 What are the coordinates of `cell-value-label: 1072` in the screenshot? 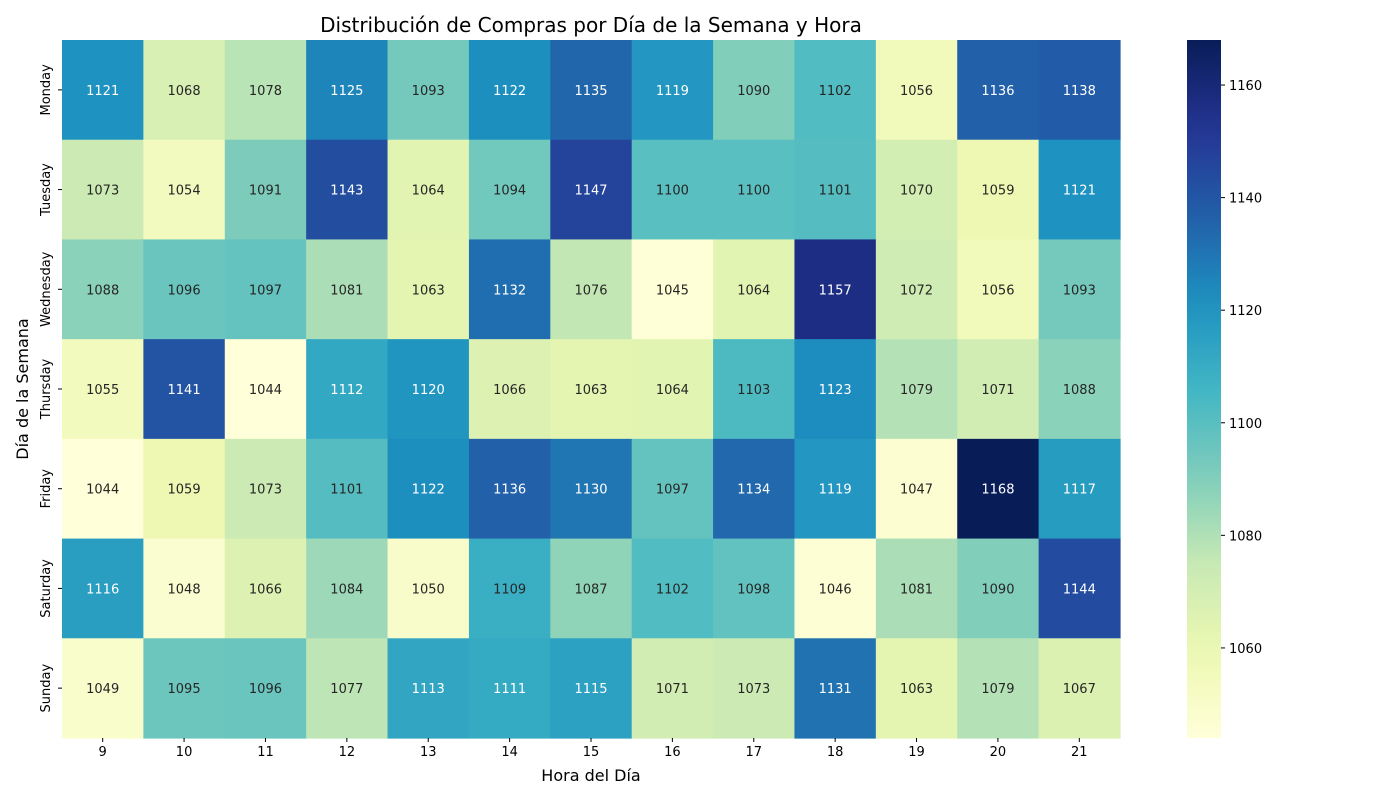 It's located at (916, 290).